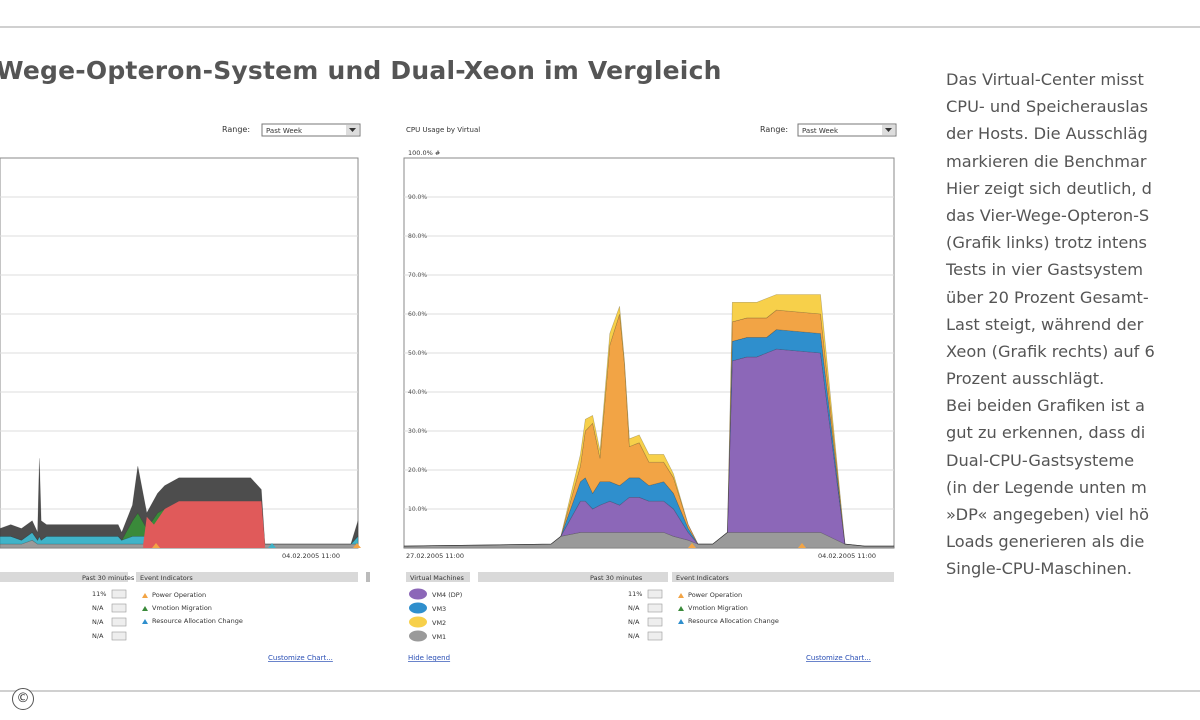  What do you see at coordinates (1040, 460) in the screenshot?
I see `caption-line: Dual-CPU-Gastsysteme` at bounding box center [1040, 460].